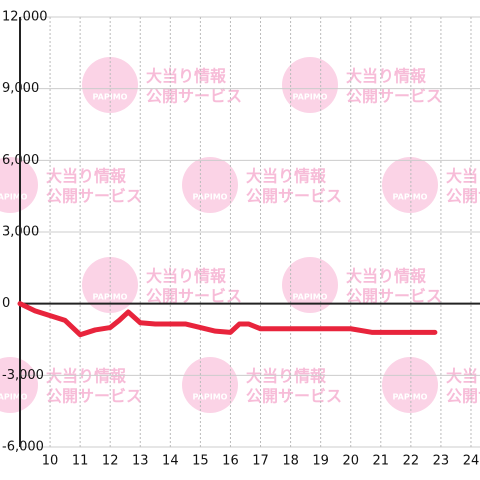 This screenshot has width=480, height=480. What do you see at coordinates (411, 461) in the screenshot?
I see `x-tick-label: 22` at bounding box center [411, 461].